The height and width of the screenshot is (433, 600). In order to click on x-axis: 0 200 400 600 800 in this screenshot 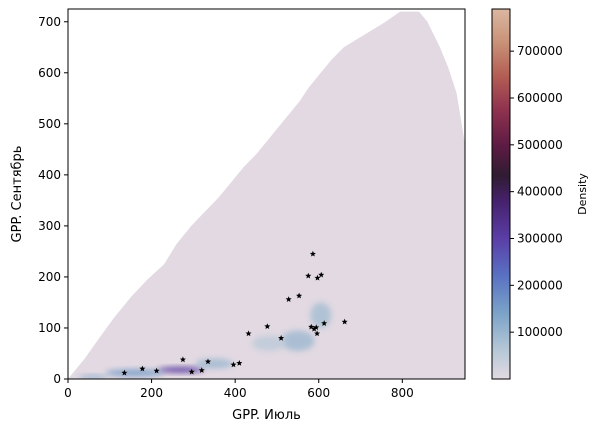, I will do `click(239, 389)`.